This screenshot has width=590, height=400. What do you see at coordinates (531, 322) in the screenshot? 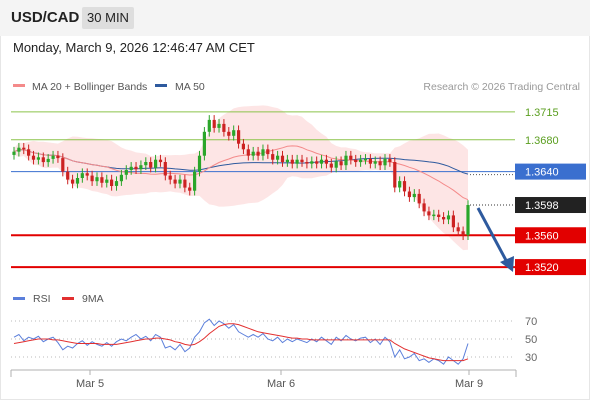
I see `rsi-tick-70: 70` at bounding box center [531, 322].